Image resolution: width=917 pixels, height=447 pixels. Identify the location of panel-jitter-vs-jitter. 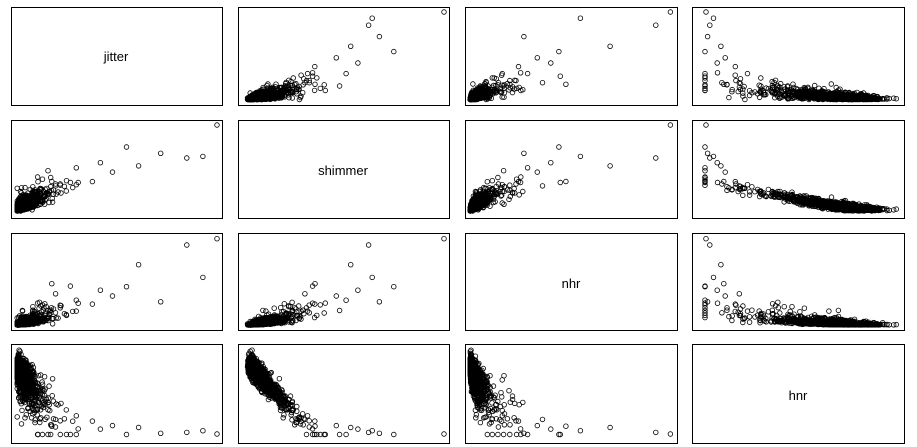
(117, 56).